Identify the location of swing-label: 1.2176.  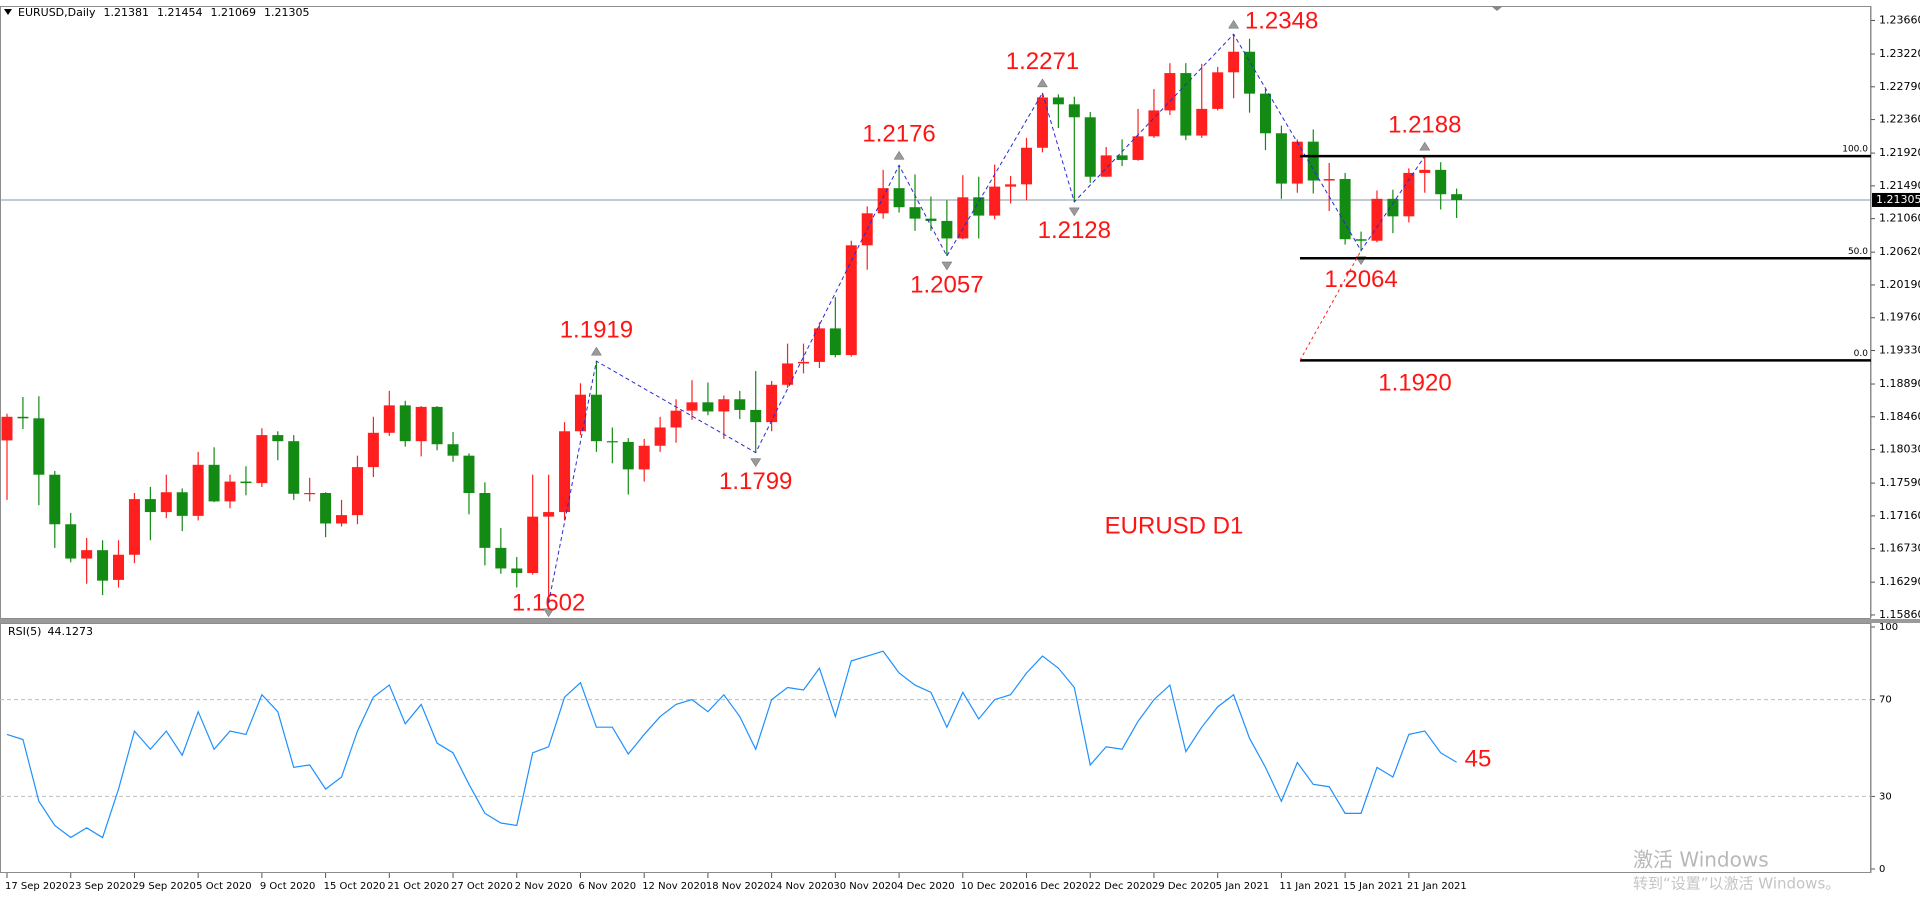
(898, 134).